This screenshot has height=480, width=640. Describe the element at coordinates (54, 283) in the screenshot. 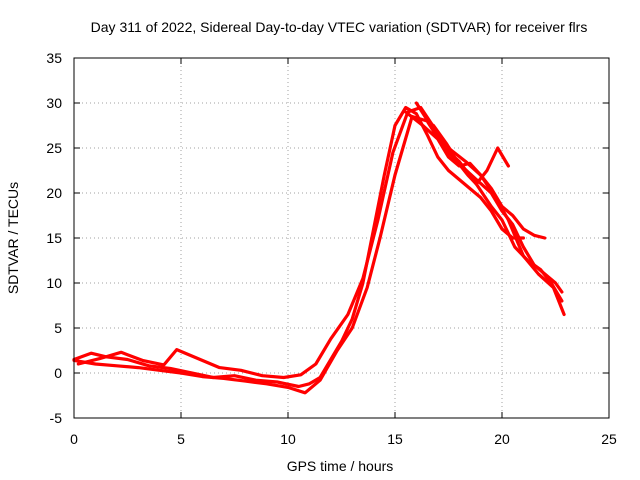

I see `y-tick-label: 10` at that location.